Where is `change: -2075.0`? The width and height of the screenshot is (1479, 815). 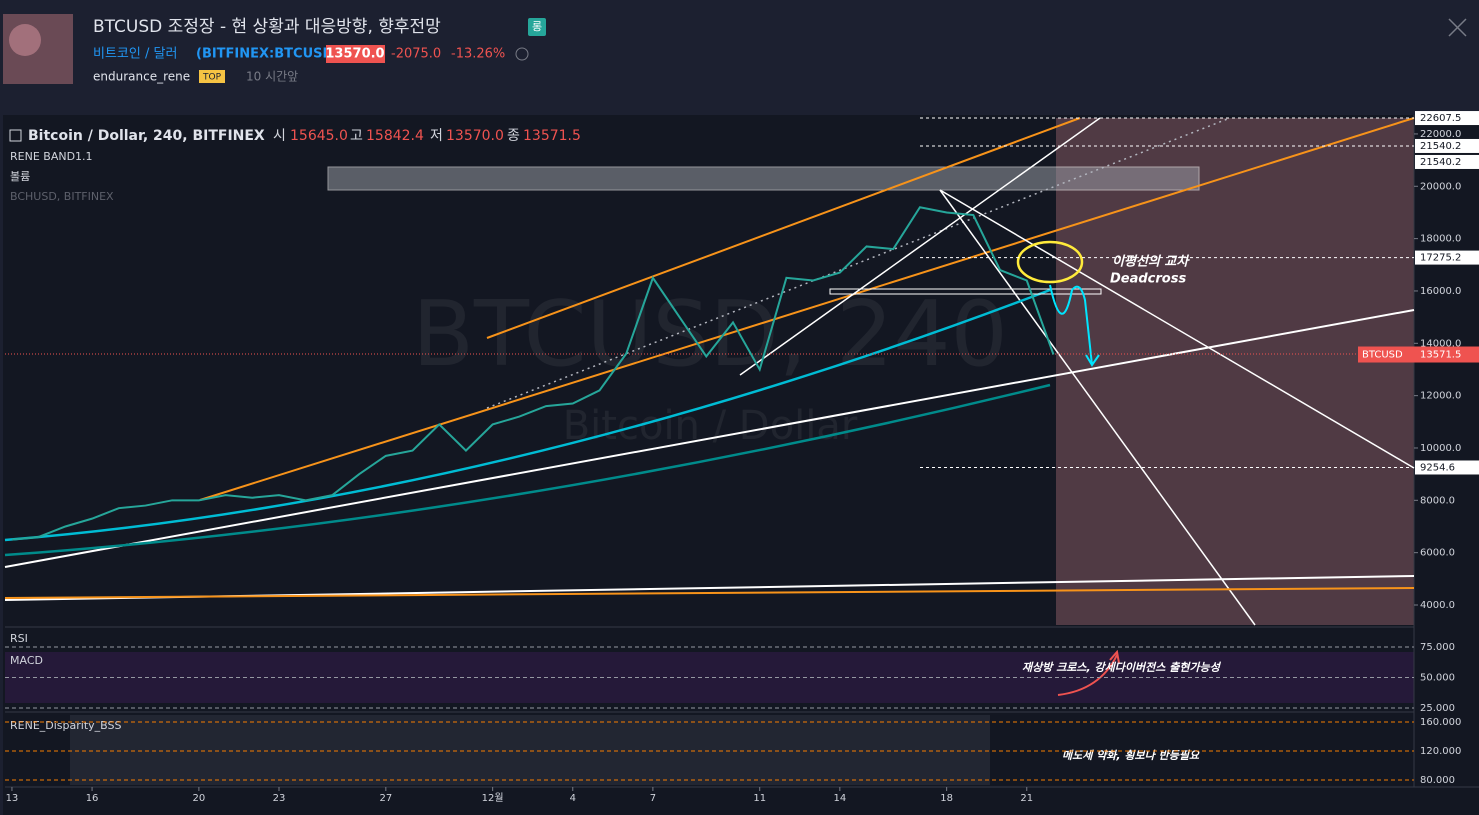 change: -2075.0 is located at coordinates (416, 54).